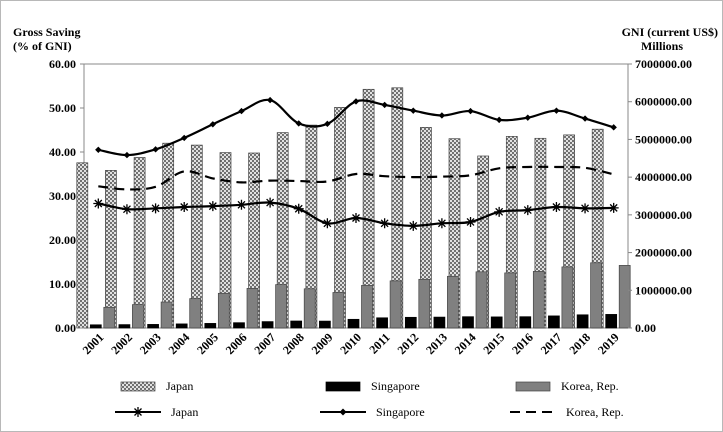 Image resolution: width=723 pixels, height=432 pixels. What do you see at coordinates (499, 211) in the screenshot?
I see `point-japan-2015` at bounding box center [499, 211].